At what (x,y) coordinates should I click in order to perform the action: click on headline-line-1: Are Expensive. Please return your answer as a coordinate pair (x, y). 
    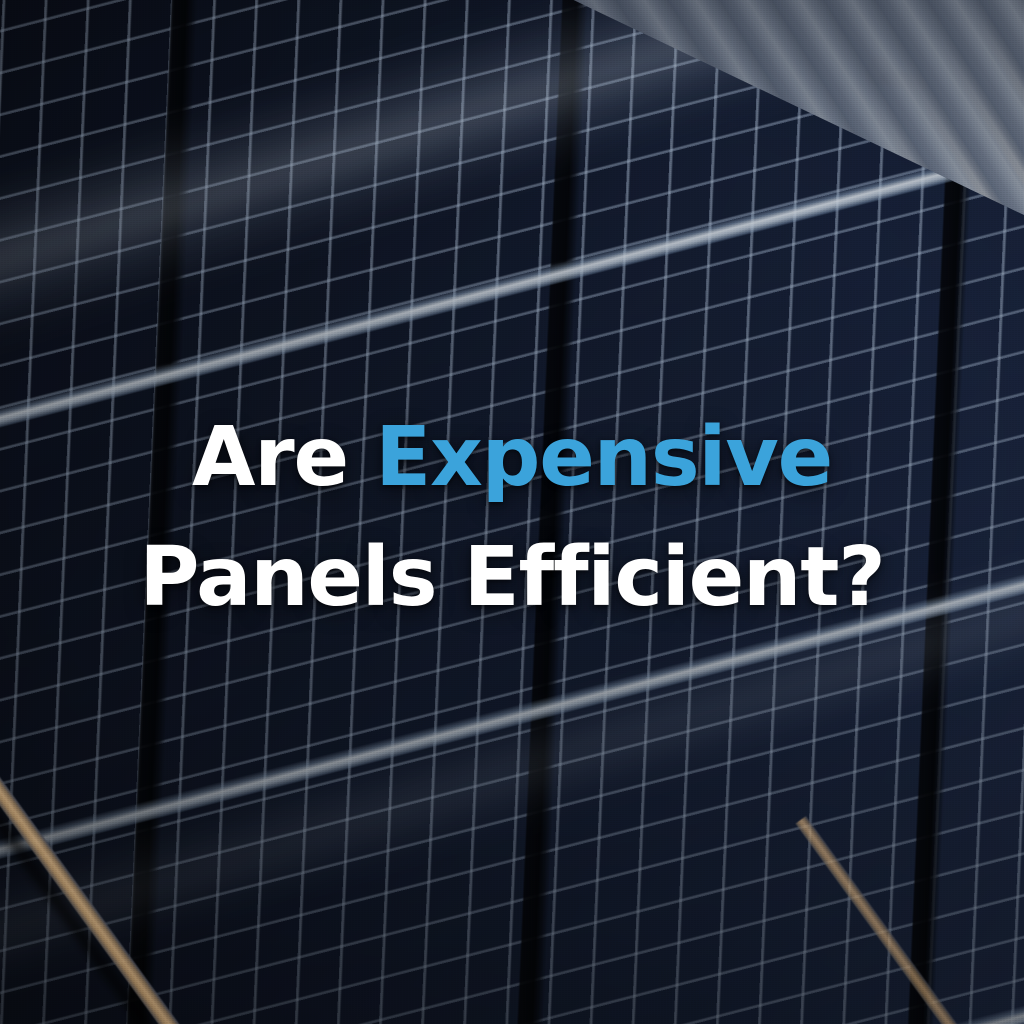
    Looking at the image, I should click on (512, 458).